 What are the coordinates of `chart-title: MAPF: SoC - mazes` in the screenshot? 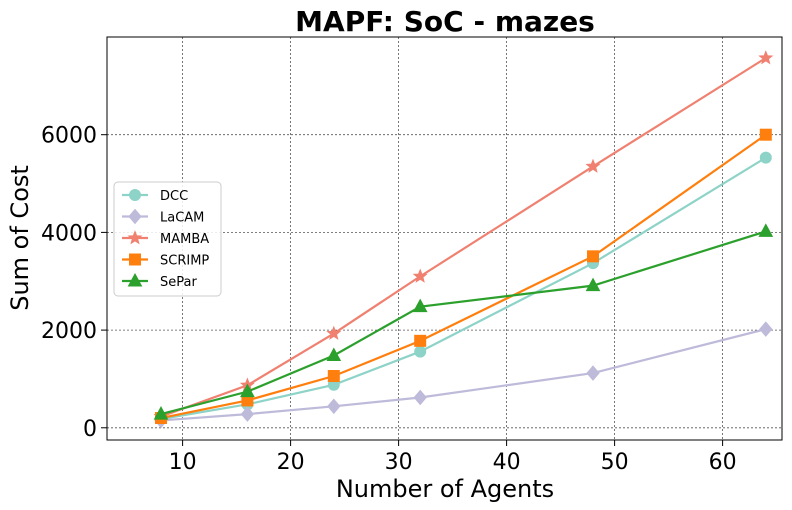 It's located at (445, 21).